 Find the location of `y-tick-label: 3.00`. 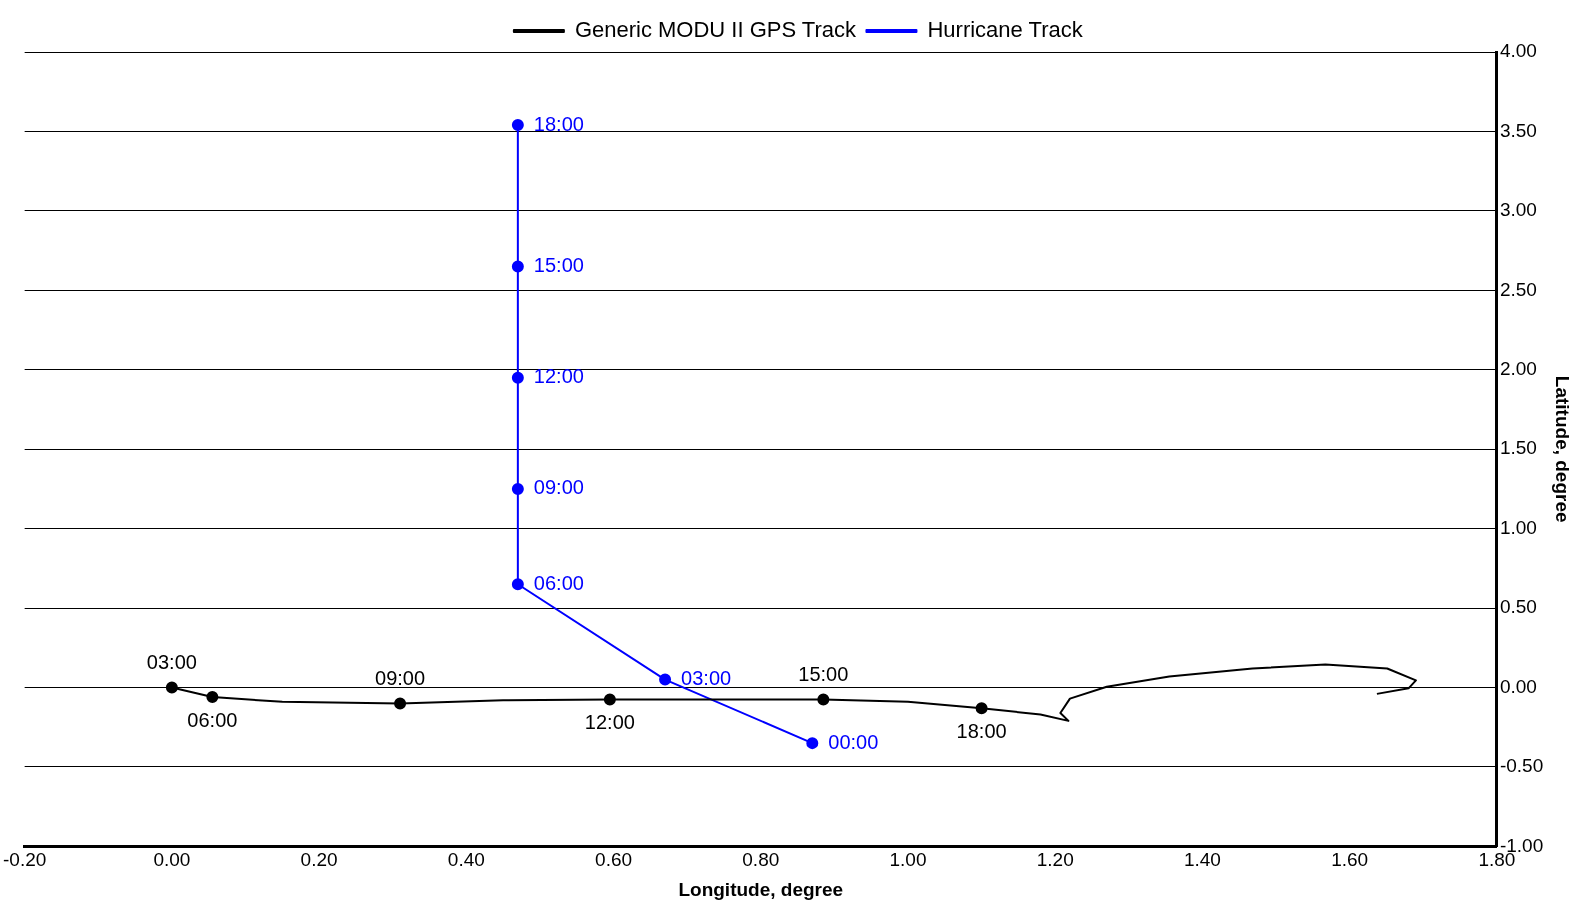

y-tick-label: 3.00 is located at coordinates (1518, 210).